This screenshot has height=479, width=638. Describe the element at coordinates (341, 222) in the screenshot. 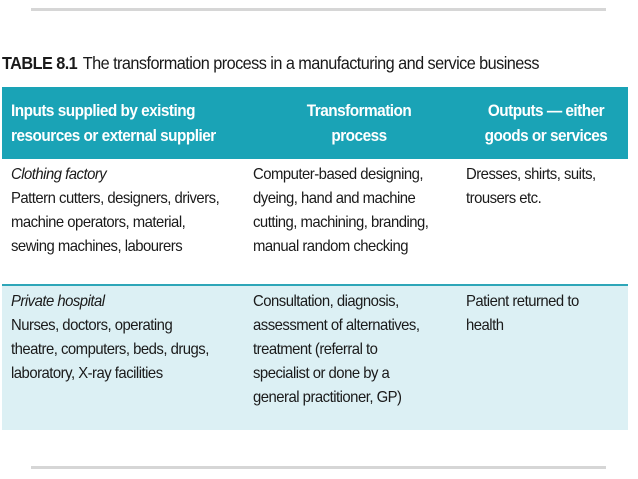

I see `cell-line: cutting, machining, branding,` at that location.